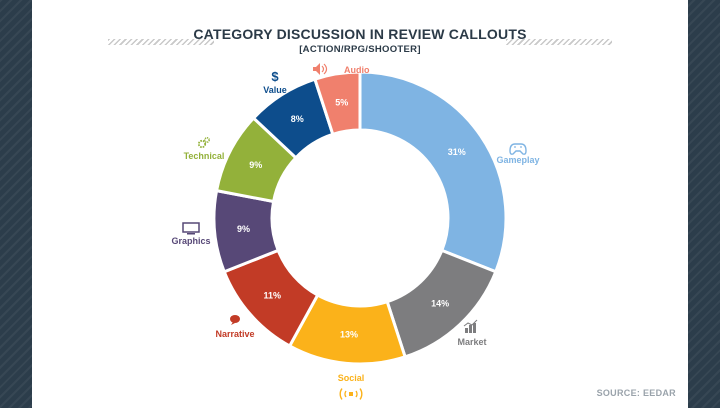  Describe the element at coordinates (351, 394) in the screenshot. I see `broadcast-icon` at that location.